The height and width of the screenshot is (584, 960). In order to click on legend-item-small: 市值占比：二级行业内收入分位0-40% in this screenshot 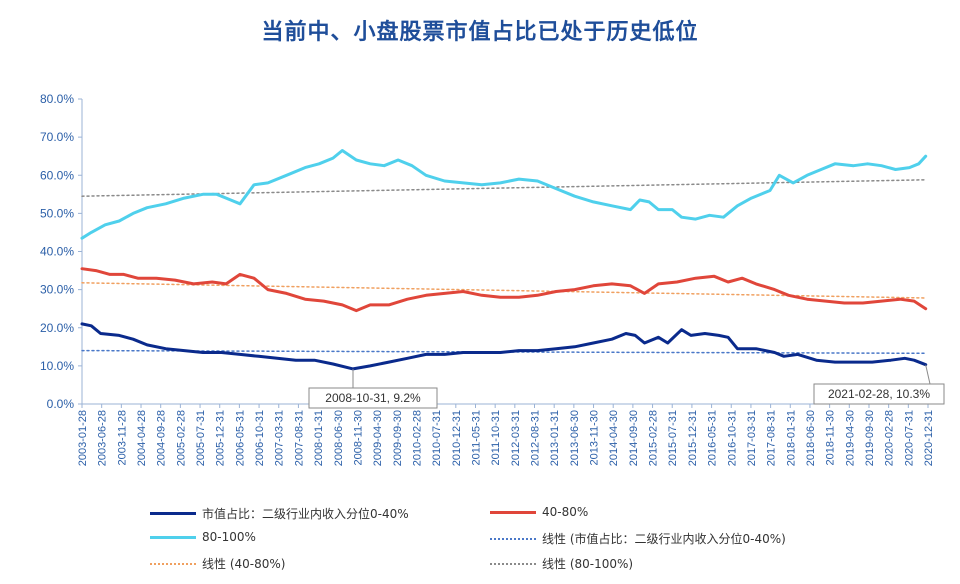, I will do `click(279, 513)`.